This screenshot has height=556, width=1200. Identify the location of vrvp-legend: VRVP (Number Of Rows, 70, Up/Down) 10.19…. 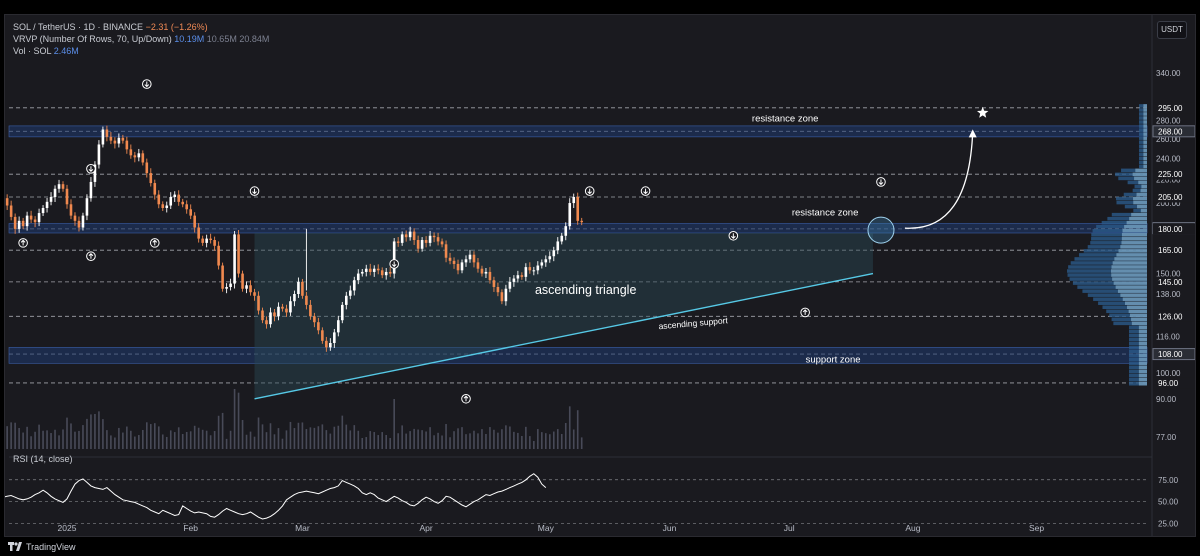
(141, 39).